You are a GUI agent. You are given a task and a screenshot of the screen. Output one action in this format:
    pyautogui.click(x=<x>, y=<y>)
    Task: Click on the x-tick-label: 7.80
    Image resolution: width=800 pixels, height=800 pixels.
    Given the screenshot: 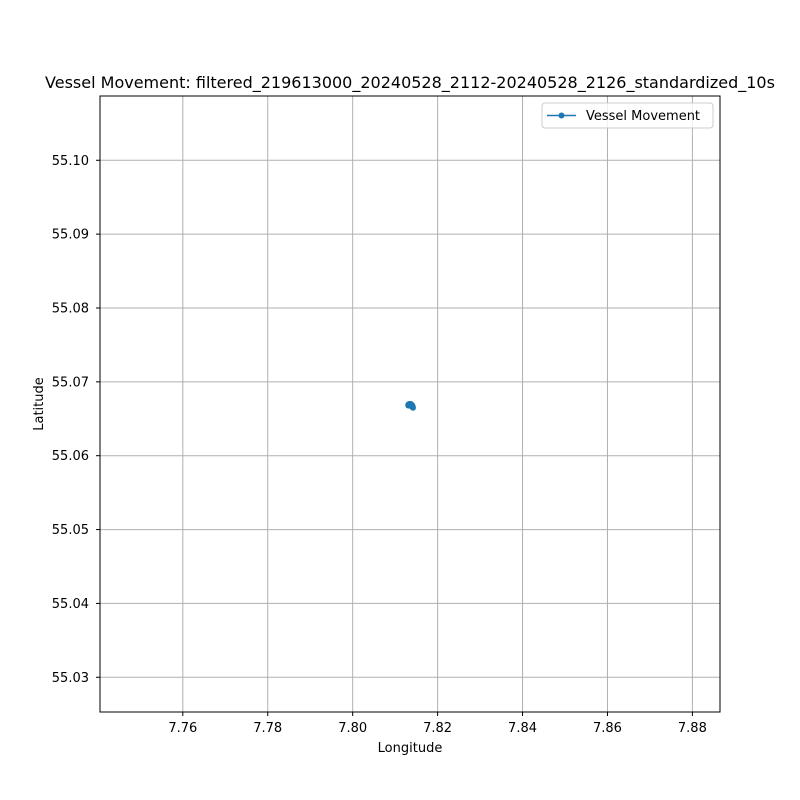 What is the action you would take?
    pyautogui.click(x=352, y=728)
    